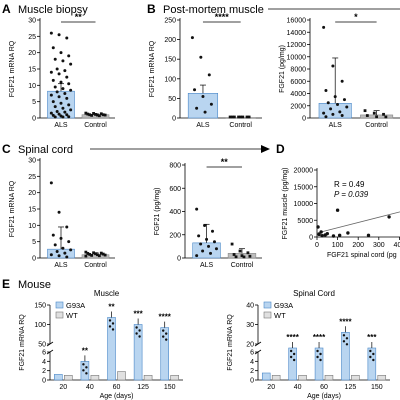 The image size is (400, 400). Describe the element at coordinates (12, 208) in the screenshot. I see `y-axis-label-c1: FGF21 mRNA RQ` at that location.